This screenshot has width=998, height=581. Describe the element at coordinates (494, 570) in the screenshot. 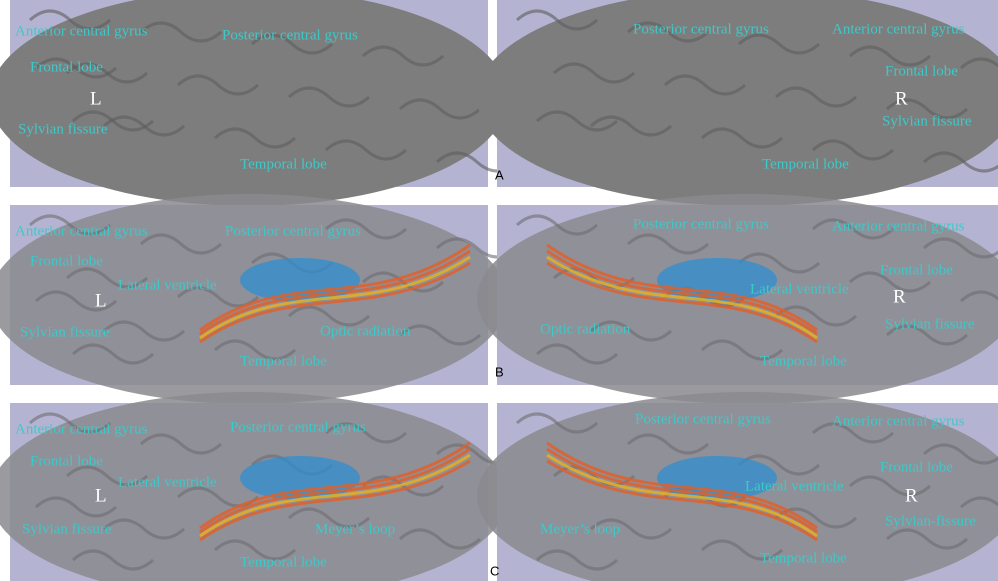

I see `panel-letter: C` at that location.